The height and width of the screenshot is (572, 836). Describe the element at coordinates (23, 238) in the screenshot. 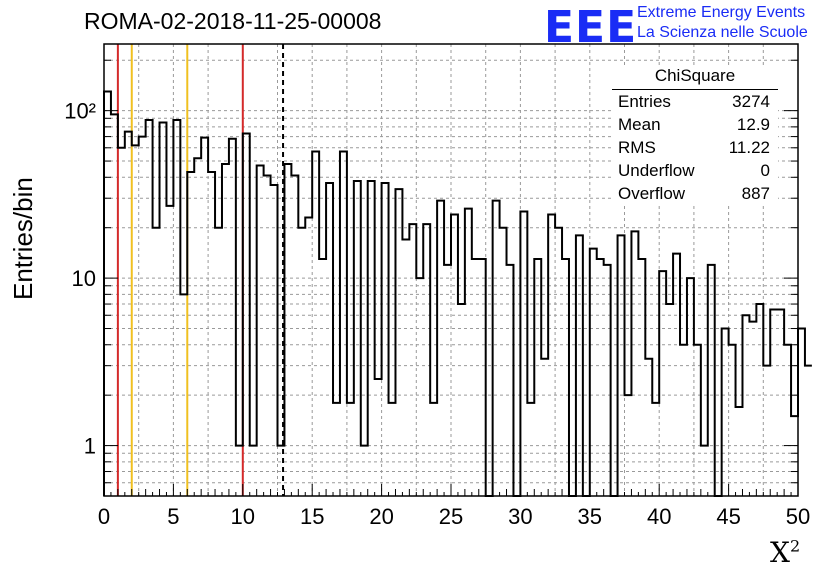

I see `y-axis-label: Entries/bin` at that location.